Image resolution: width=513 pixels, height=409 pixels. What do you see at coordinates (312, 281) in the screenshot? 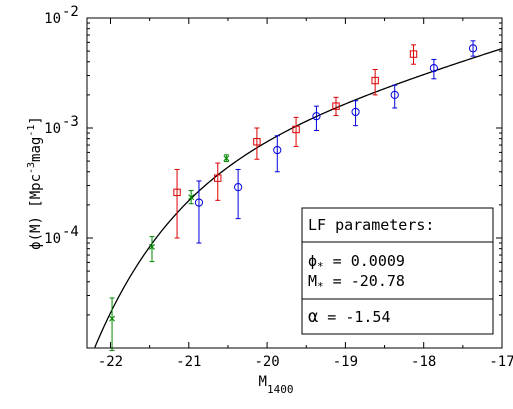
I see `m-symbol: M` at bounding box center [312, 281].